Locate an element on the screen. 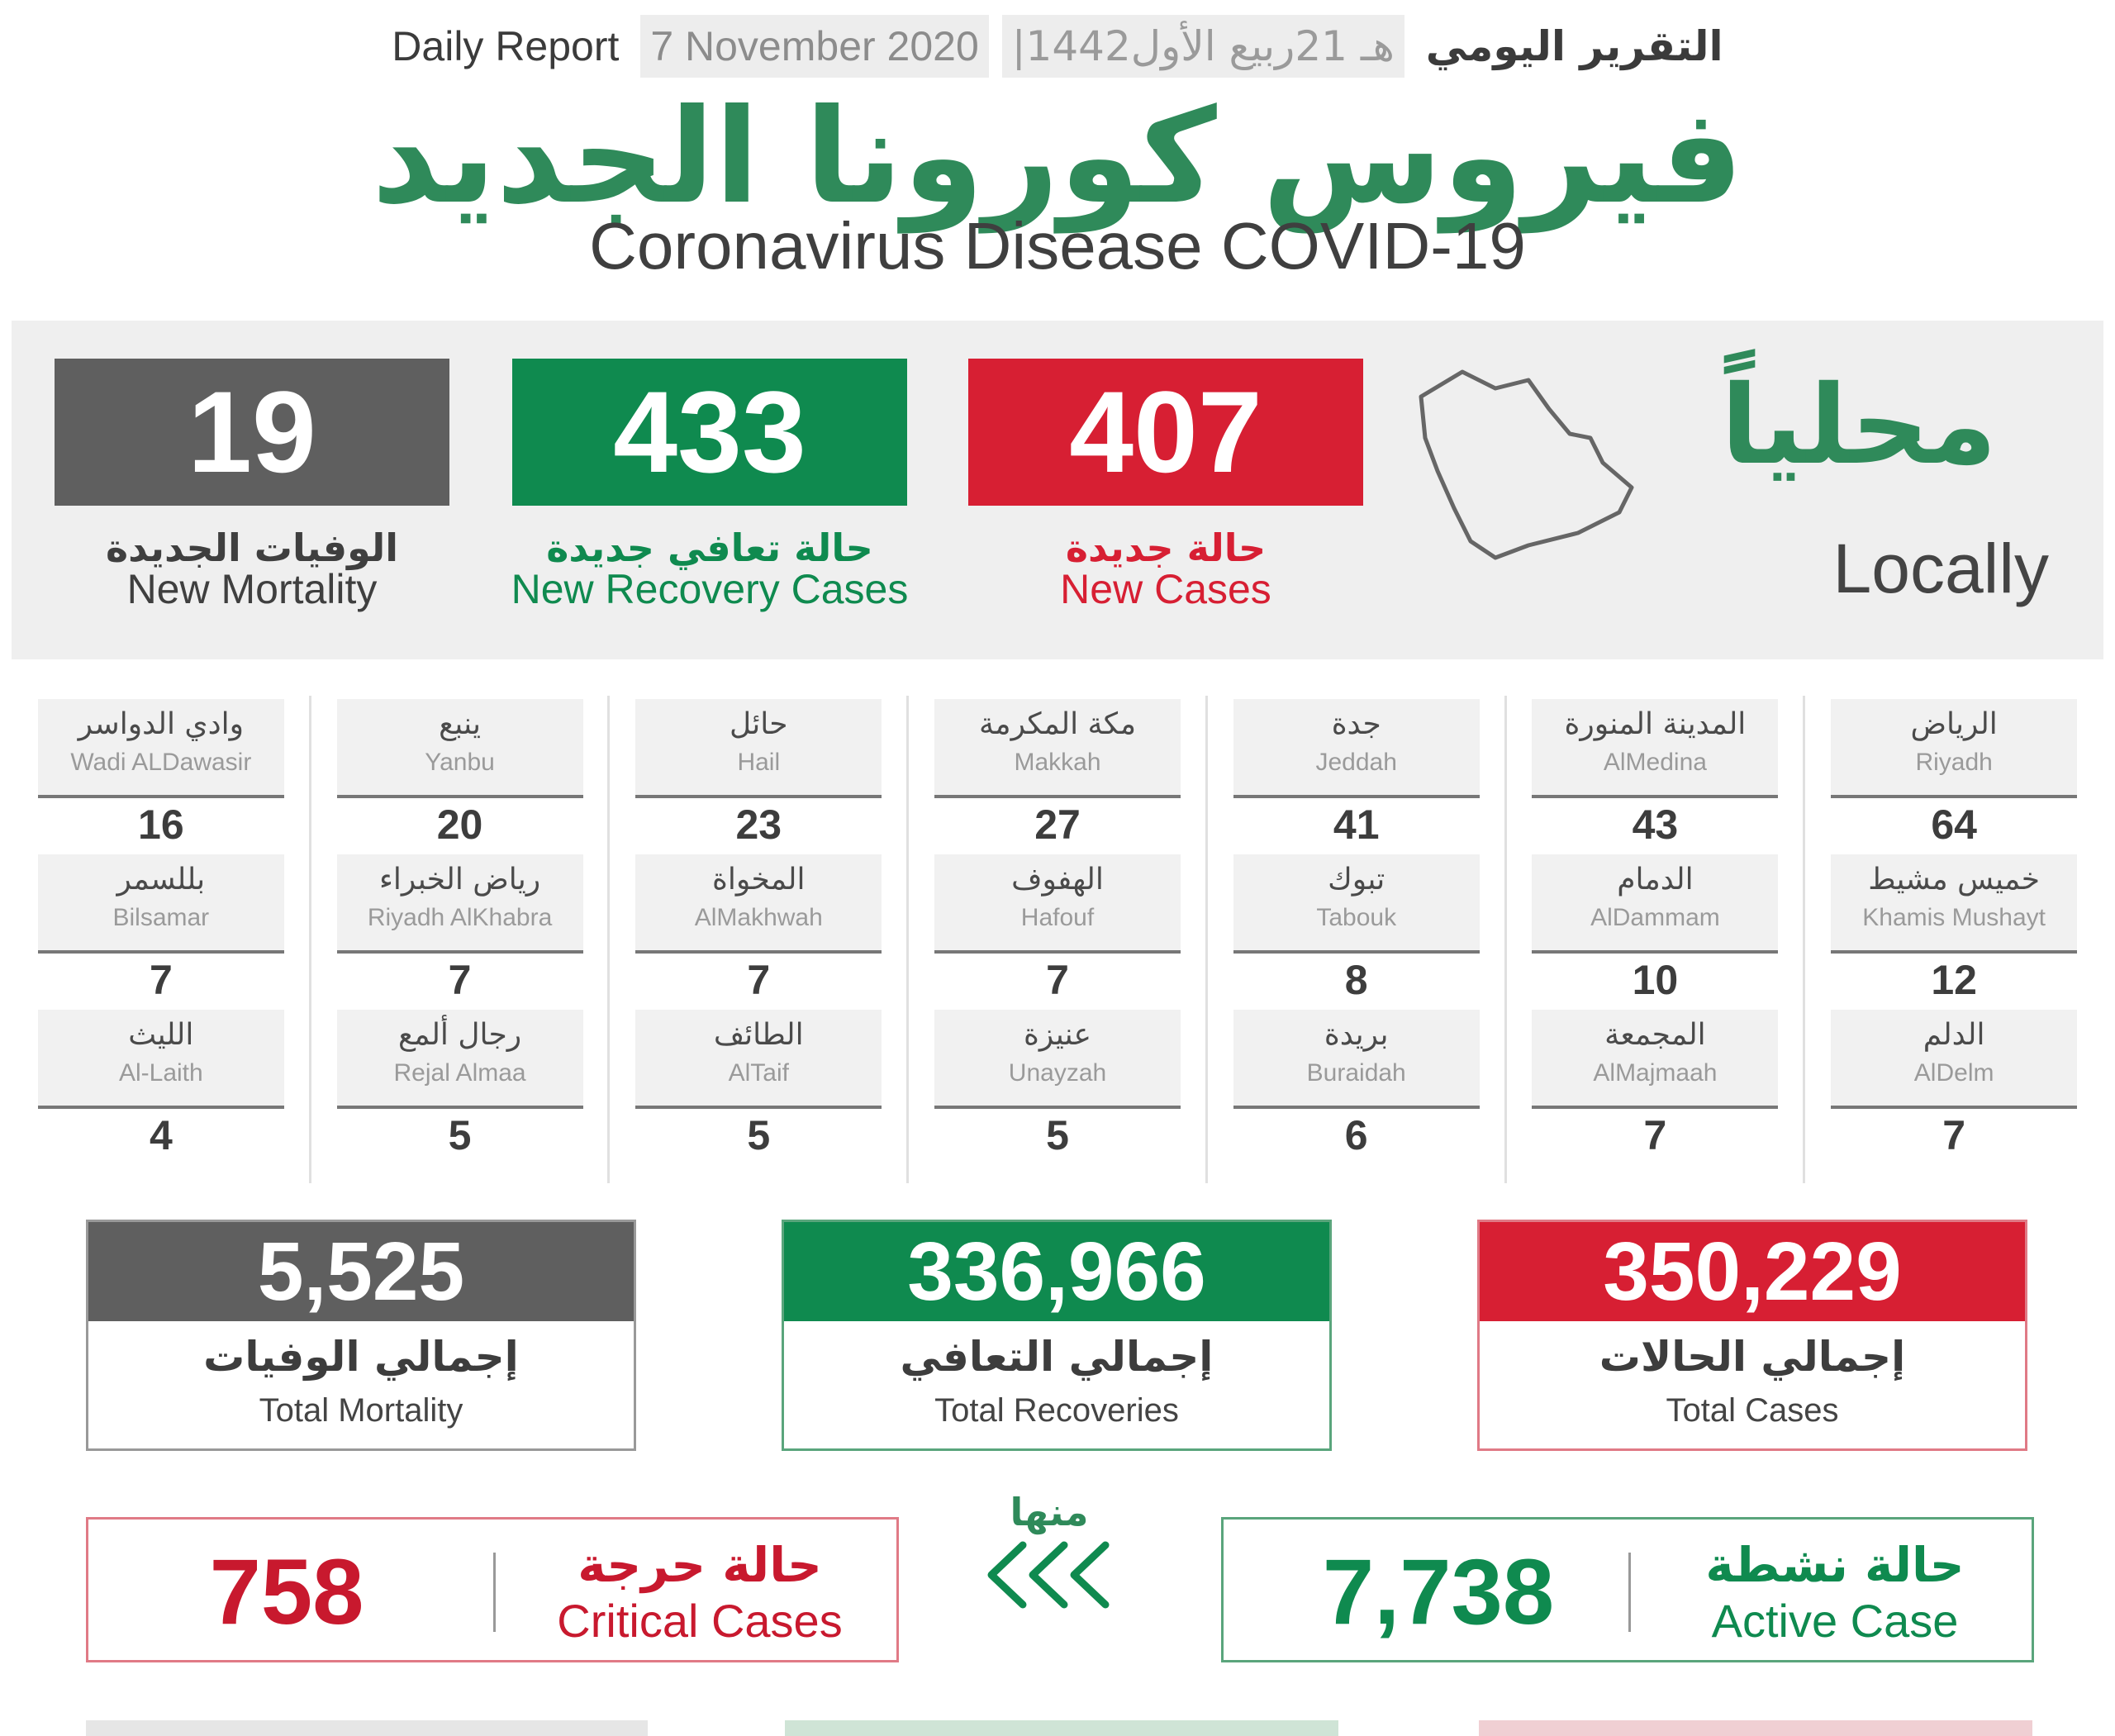  city-cell: بريدة Buraidah 6 is located at coordinates (1356, 1084).